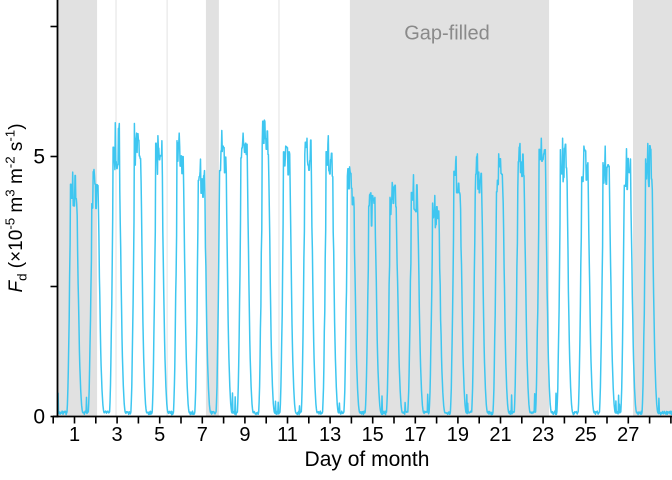  I want to click on y-axis-exp-1: -5, so click(10, 223).